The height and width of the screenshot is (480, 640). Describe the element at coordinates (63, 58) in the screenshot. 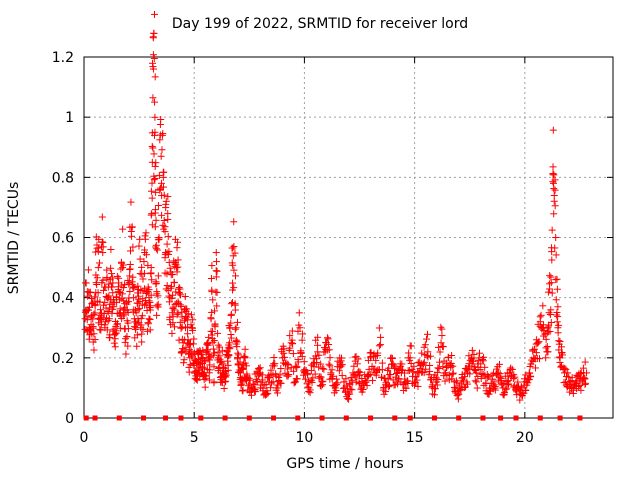

I see `y-tick-label: 1.2` at that location.